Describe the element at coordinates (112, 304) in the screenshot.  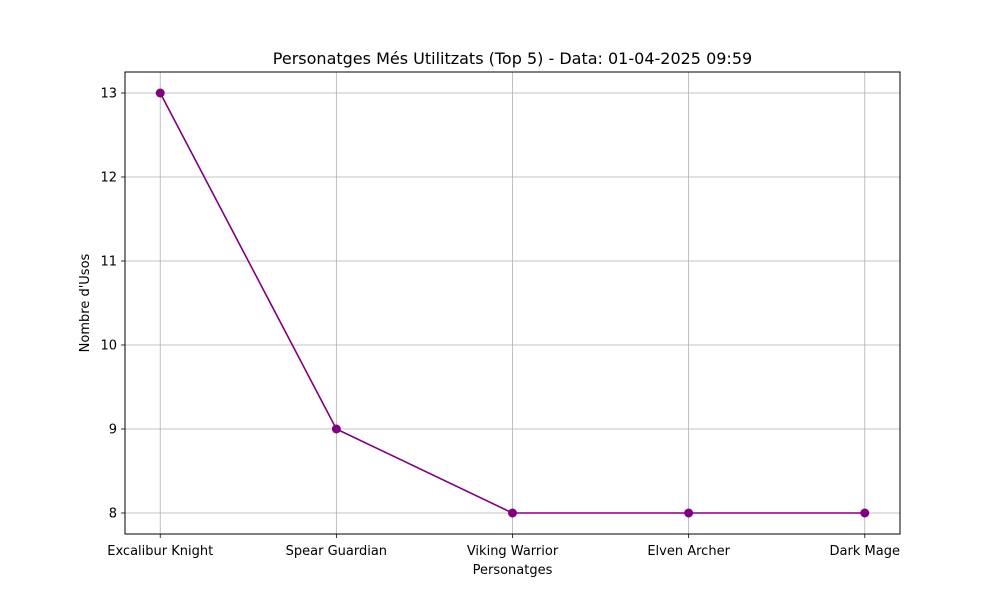
I see `y-axis-ticks: 8 9 10 11 12 13` at that location.